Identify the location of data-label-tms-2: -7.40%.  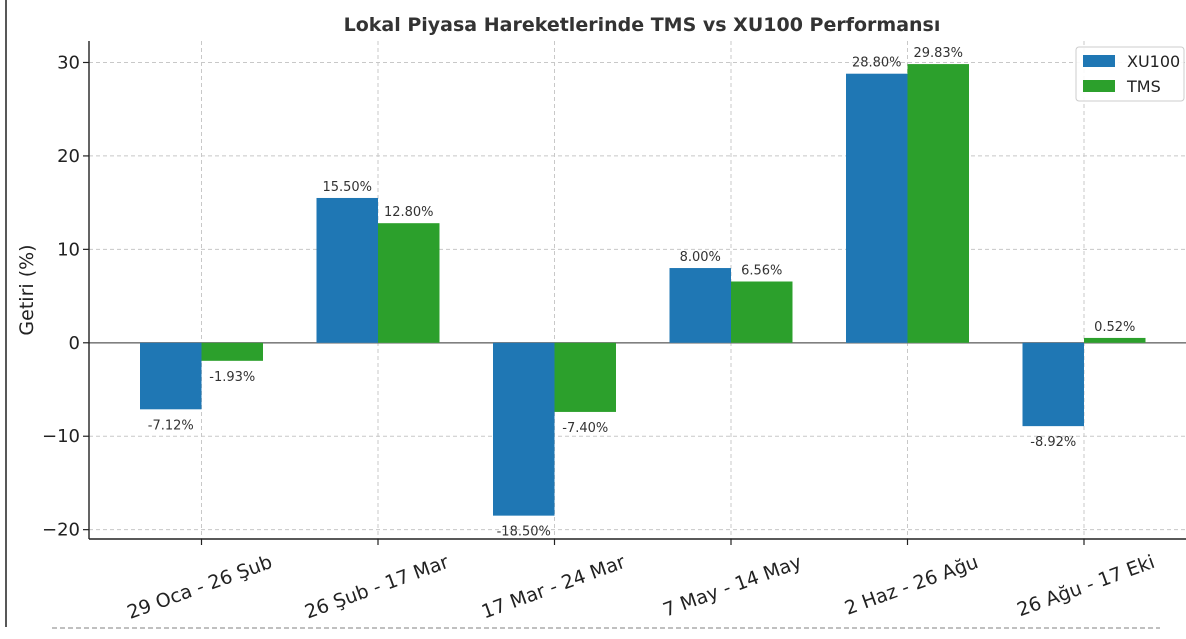
(585, 428).